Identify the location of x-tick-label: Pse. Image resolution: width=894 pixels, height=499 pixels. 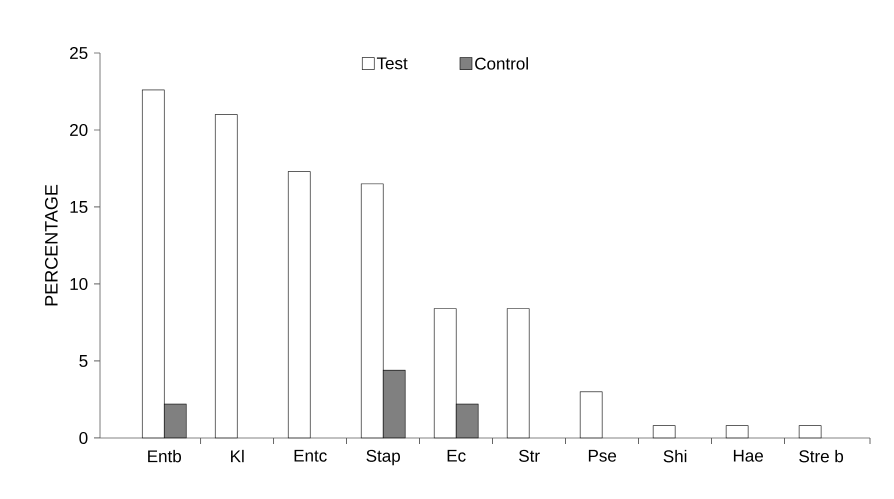
(602, 456).